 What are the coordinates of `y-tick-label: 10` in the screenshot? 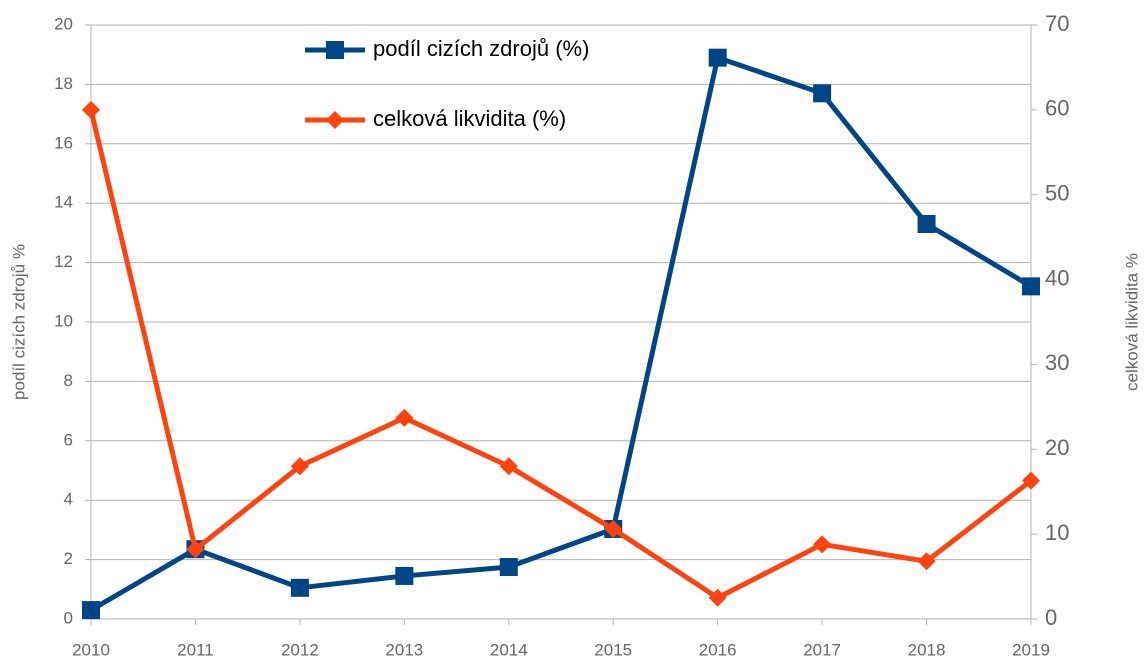 It's located at (63, 320).